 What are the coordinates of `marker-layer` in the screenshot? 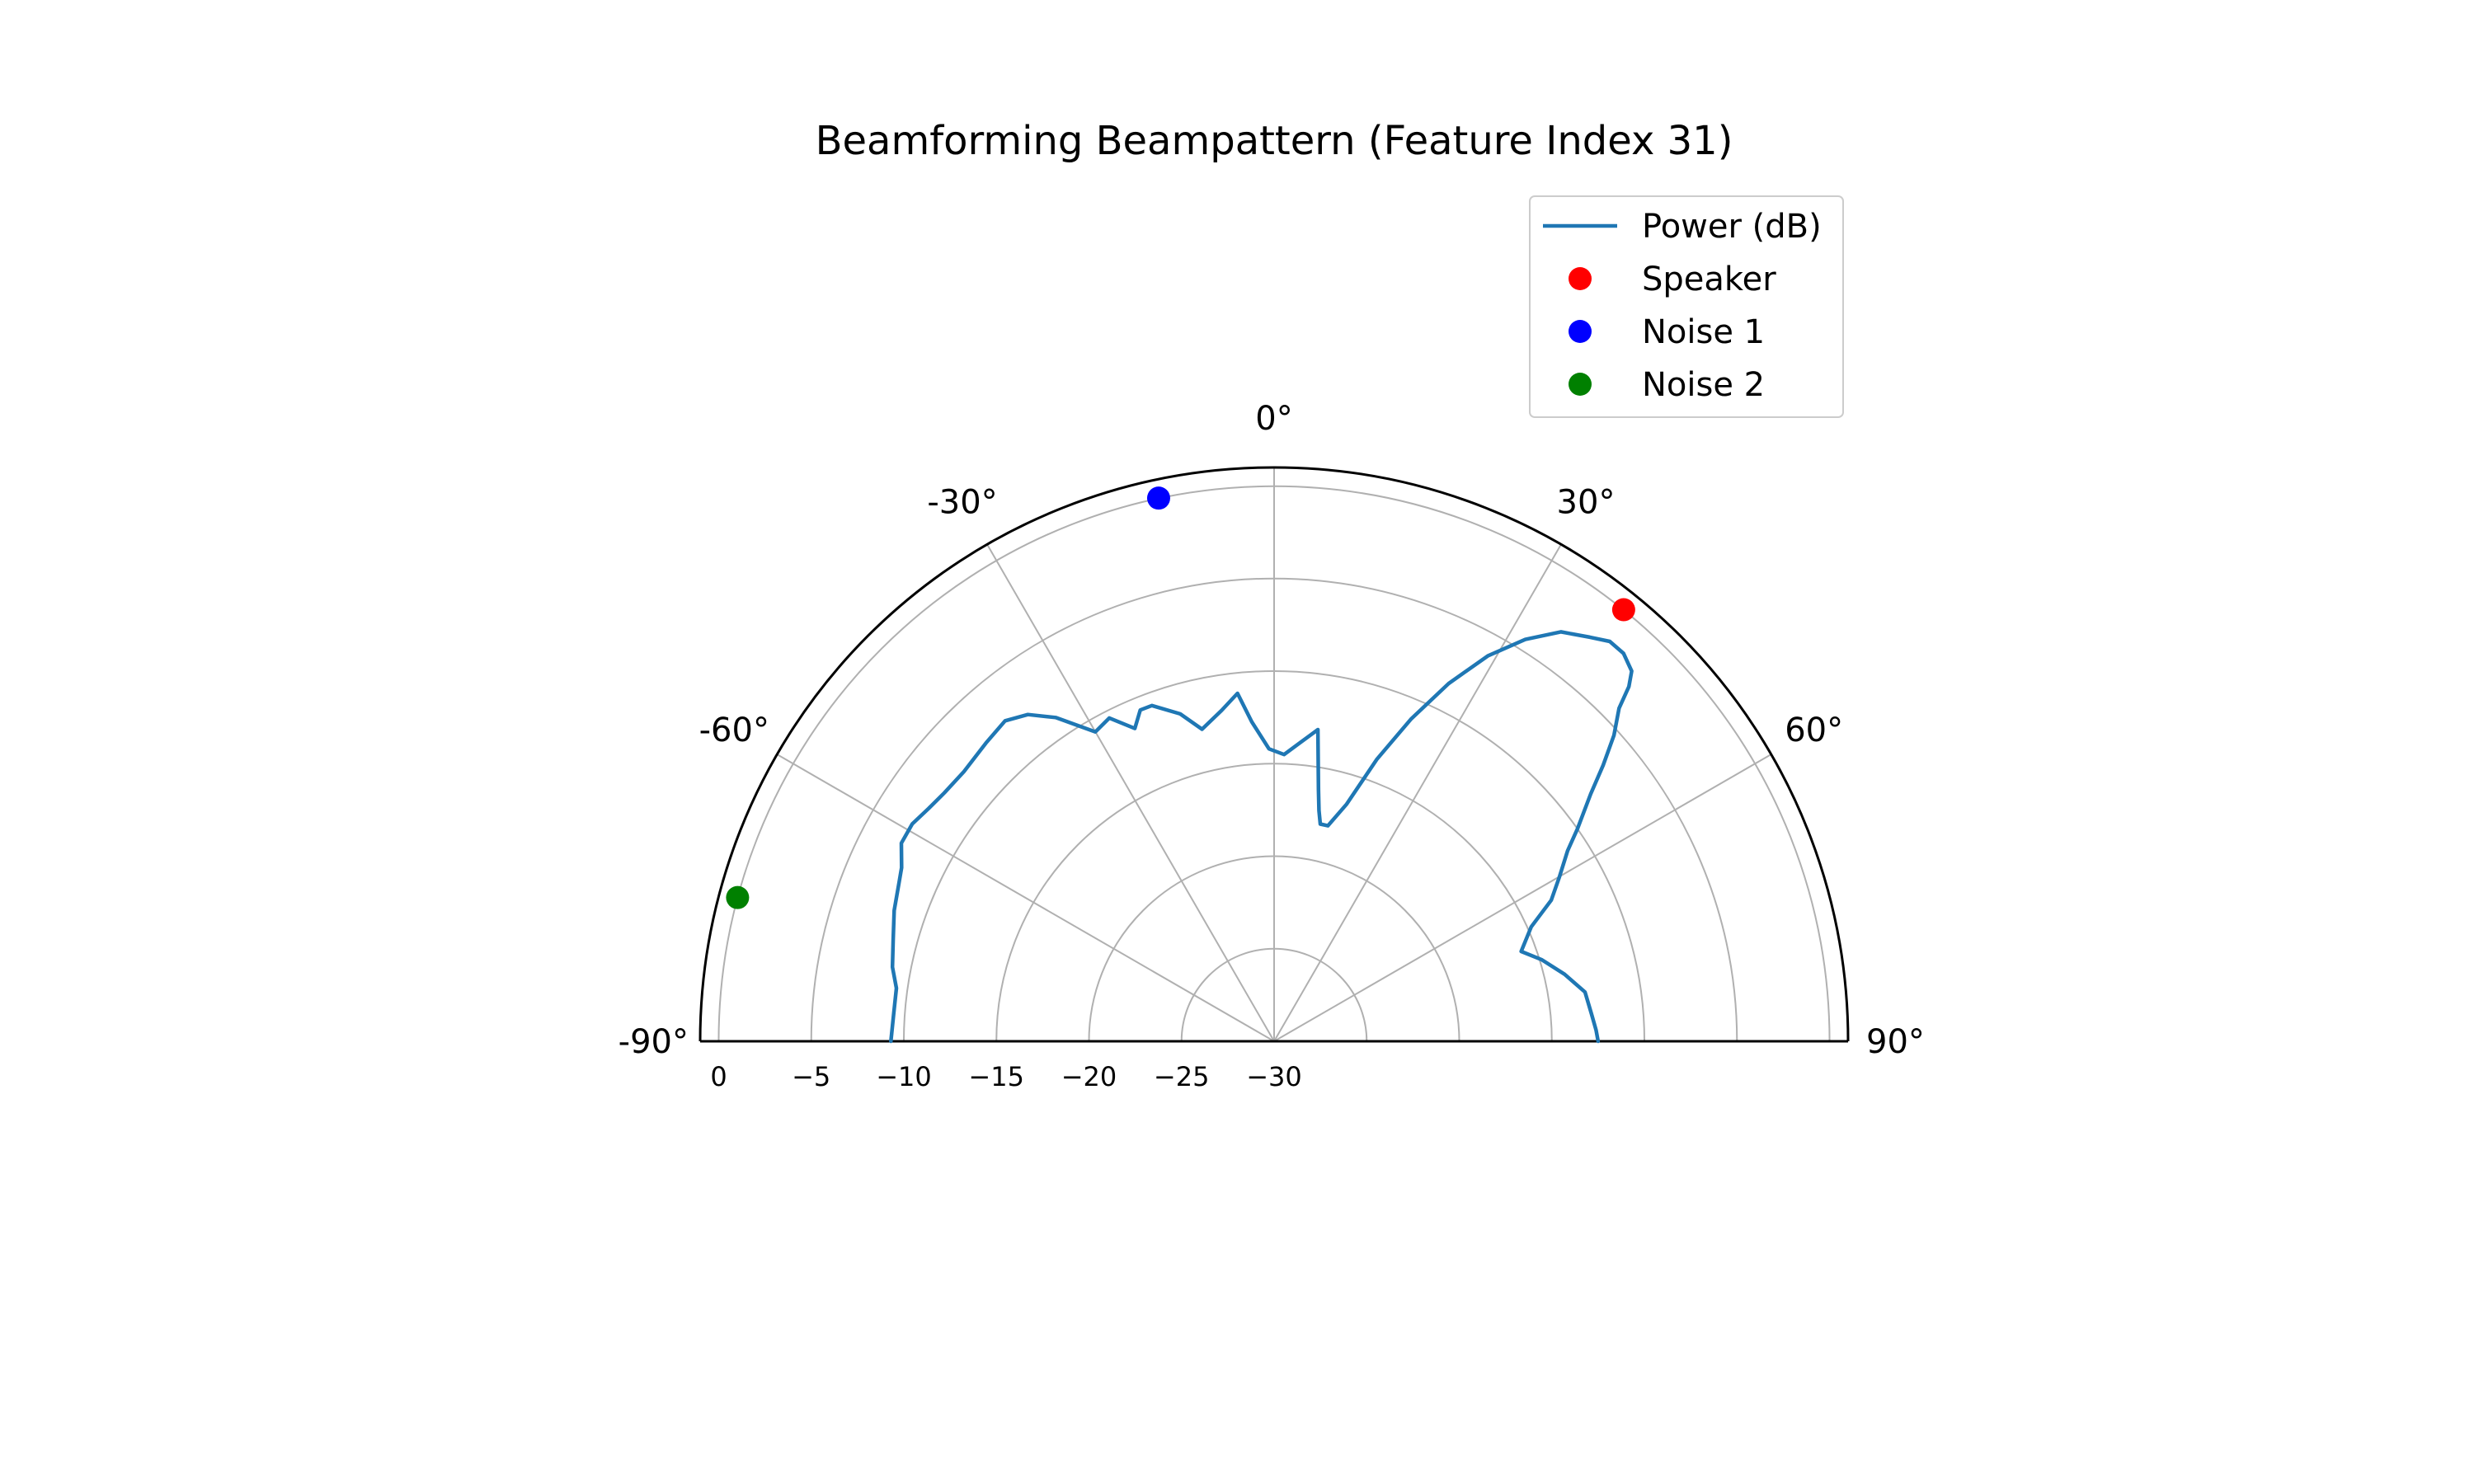 It's located at (1180, 697).